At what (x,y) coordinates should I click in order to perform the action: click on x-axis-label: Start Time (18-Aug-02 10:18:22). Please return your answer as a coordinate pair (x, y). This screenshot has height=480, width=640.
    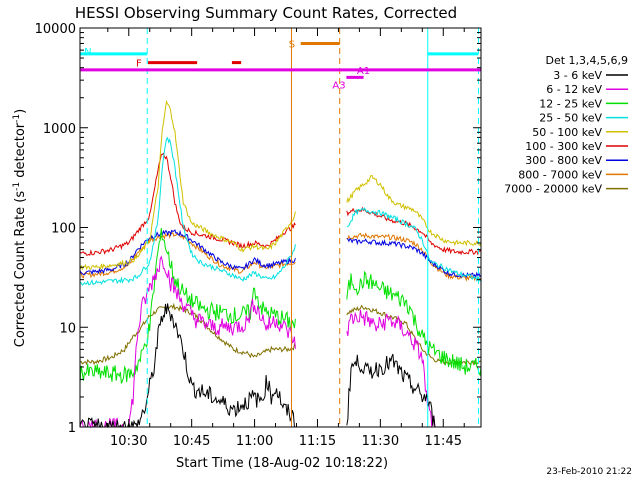
    Looking at the image, I should click on (282, 463).